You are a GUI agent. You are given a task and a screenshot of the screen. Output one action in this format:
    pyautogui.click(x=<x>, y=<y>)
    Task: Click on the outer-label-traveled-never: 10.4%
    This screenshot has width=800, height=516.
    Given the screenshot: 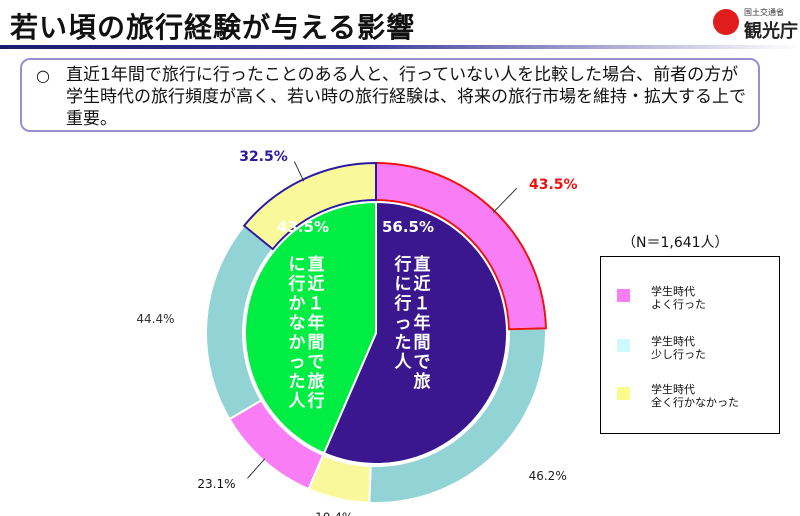 What is the action you would take?
    pyautogui.click(x=334, y=513)
    